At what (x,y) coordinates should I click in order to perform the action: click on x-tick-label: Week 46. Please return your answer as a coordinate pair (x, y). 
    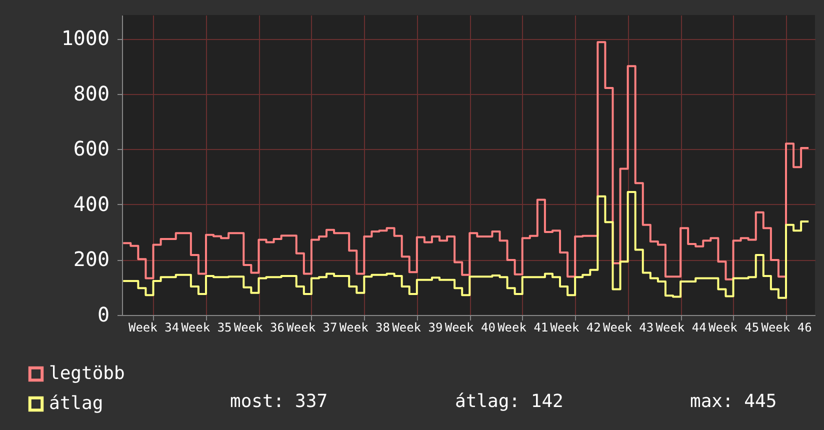
    Looking at the image, I should click on (786, 327).